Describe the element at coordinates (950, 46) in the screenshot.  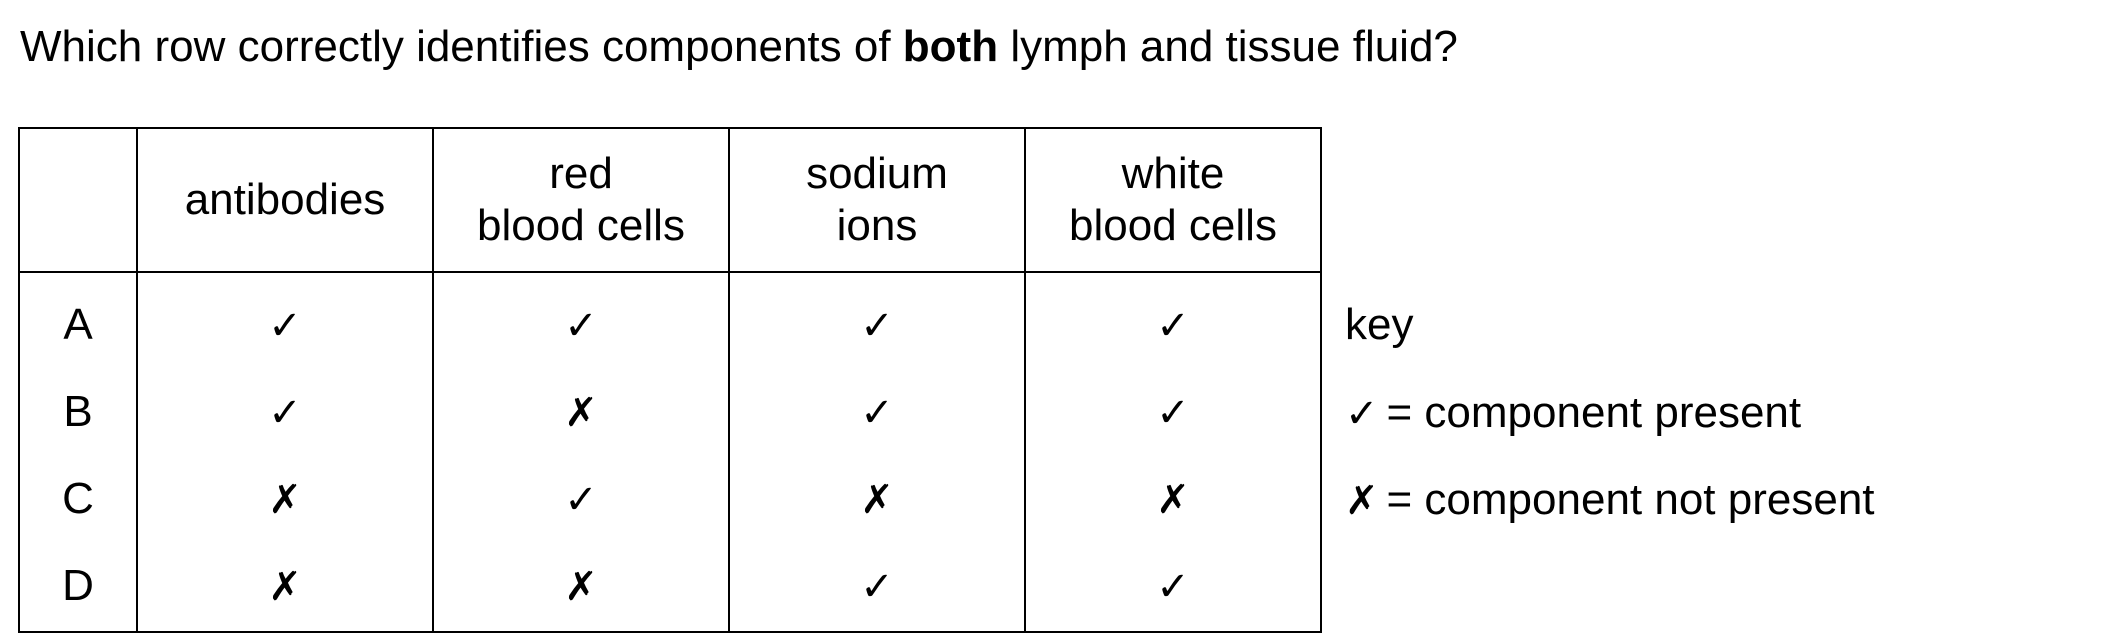
I see `question-emphasis: both` at that location.